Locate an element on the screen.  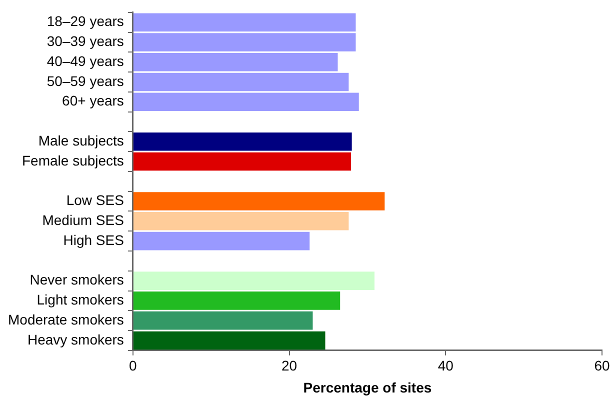
y-tick-label: Never smokers is located at coordinates (77, 280).